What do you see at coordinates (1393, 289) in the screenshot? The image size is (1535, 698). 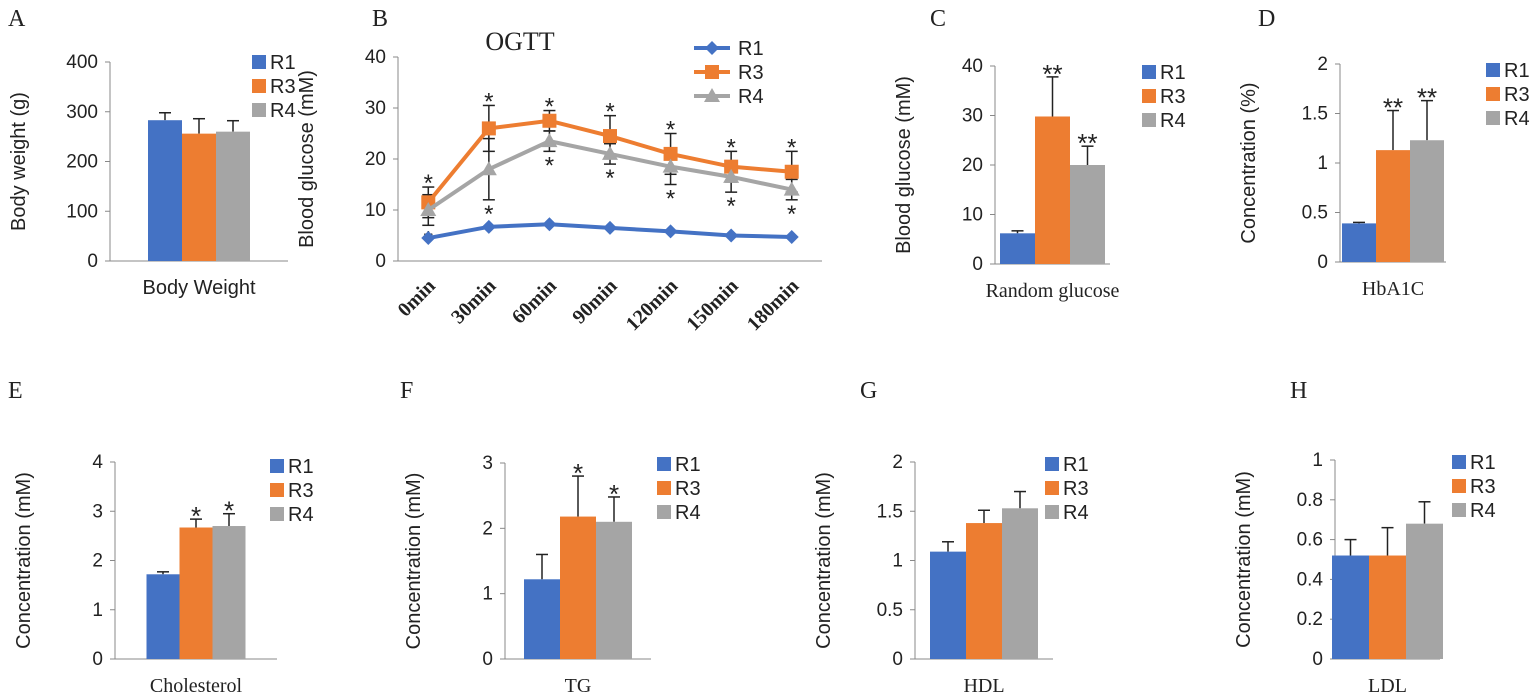 I see `x-axis-label: HbA1C` at bounding box center [1393, 289].